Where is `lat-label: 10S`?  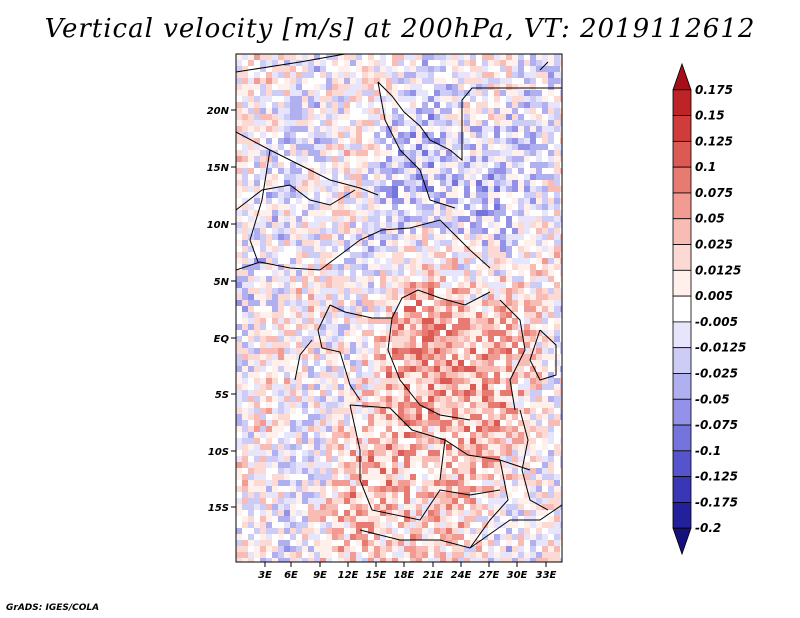
lat-label: 10S is located at coordinates (218, 452).